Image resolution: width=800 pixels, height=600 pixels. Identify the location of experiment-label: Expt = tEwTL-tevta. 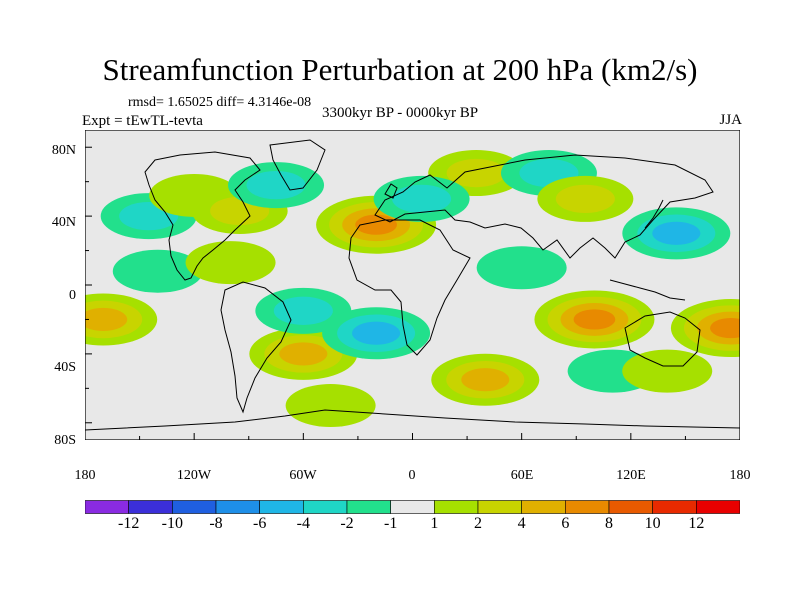
(142, 121).